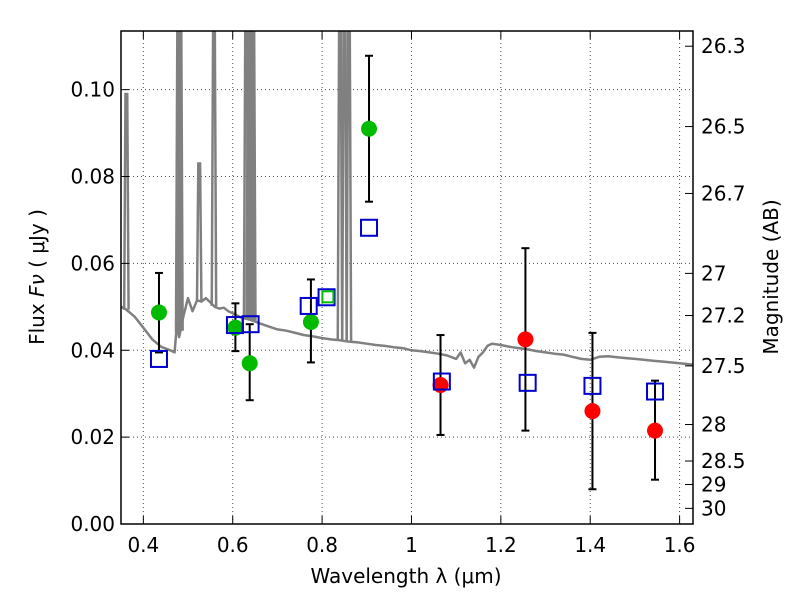  I want to click on x-tick-label: 1, so click(411, 545).